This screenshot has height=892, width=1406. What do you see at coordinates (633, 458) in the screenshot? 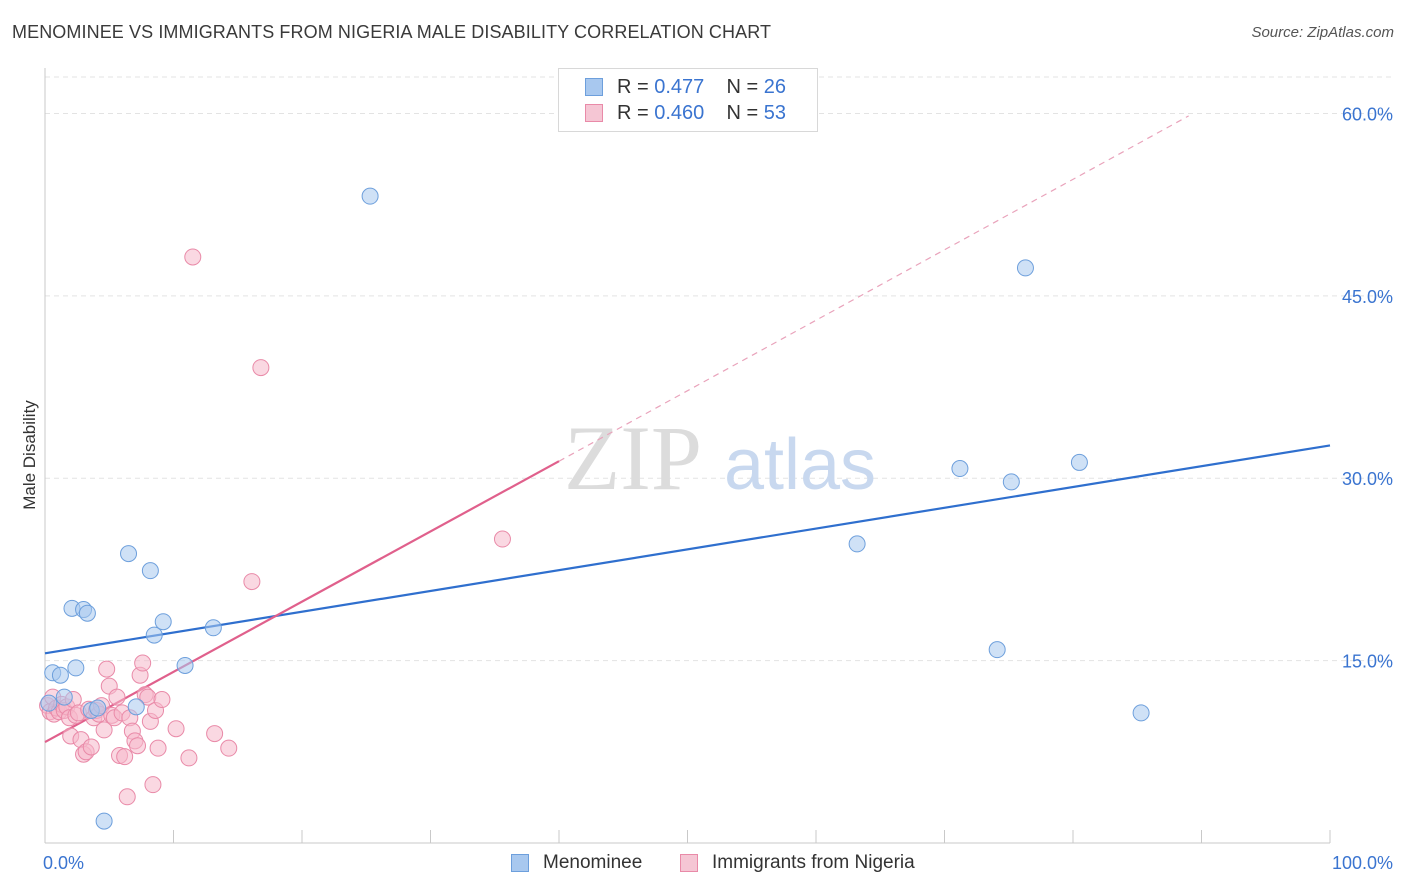
I see `watermark-zip: ZIP` at bounding box center [633, 458].